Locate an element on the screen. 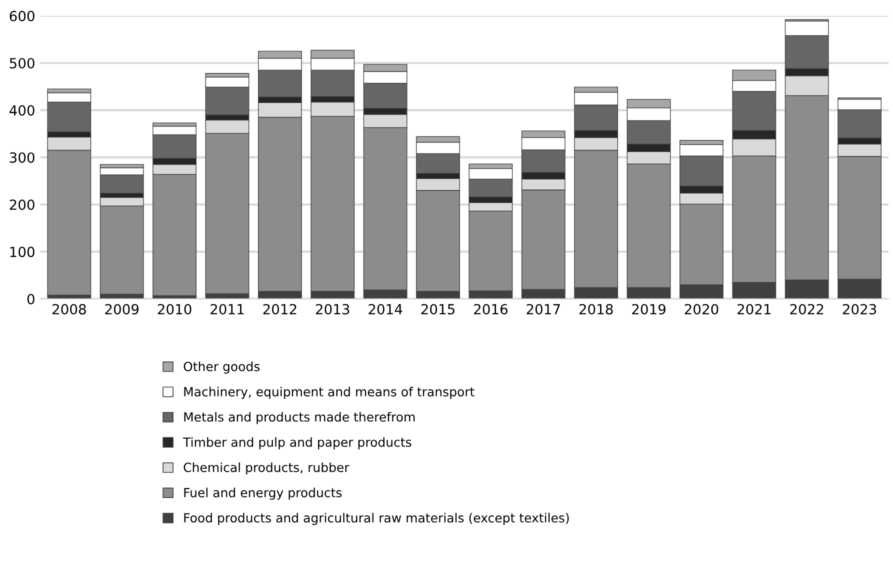 This screenshot has height=565, width=893. x-tick-label: 2021 is located at coordinates (754, 309).